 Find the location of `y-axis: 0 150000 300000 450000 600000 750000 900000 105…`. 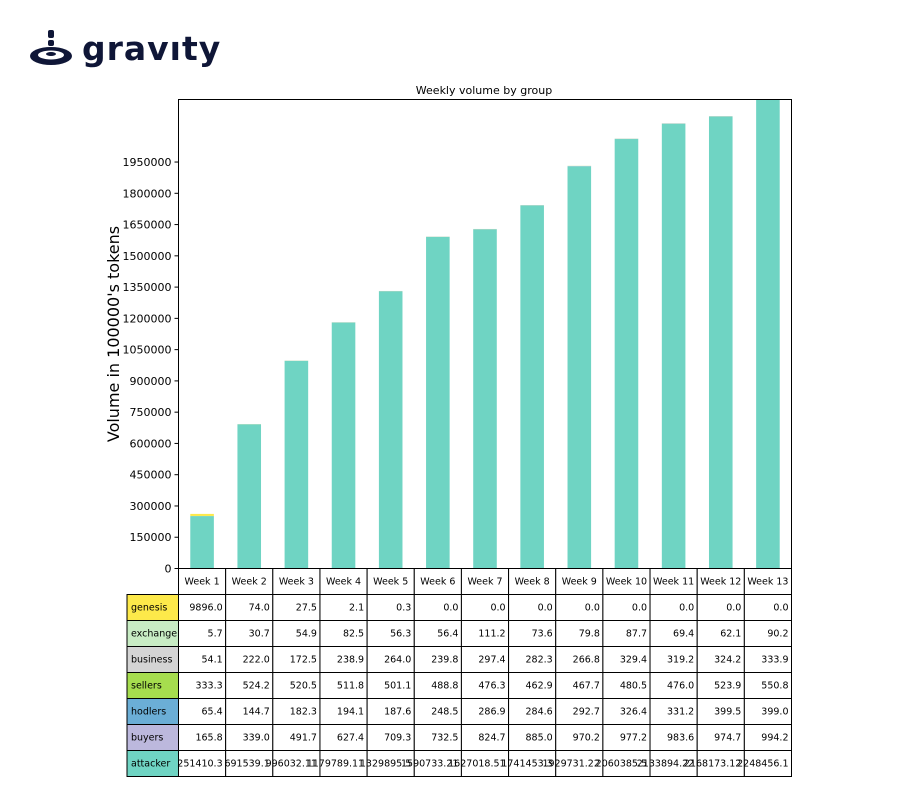

y-axis: 0 150000 300000 450000 600000 750000 900000 105… is located at coordinates (151, 366).